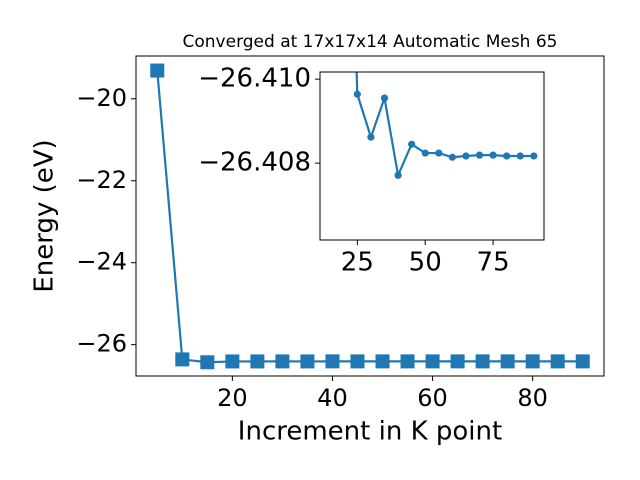 The image size is (640, 480). What do you see at coordinates (432, 398) in the screenshot?
I see `x-tick-label: 60` at bounding box center [432, 398].